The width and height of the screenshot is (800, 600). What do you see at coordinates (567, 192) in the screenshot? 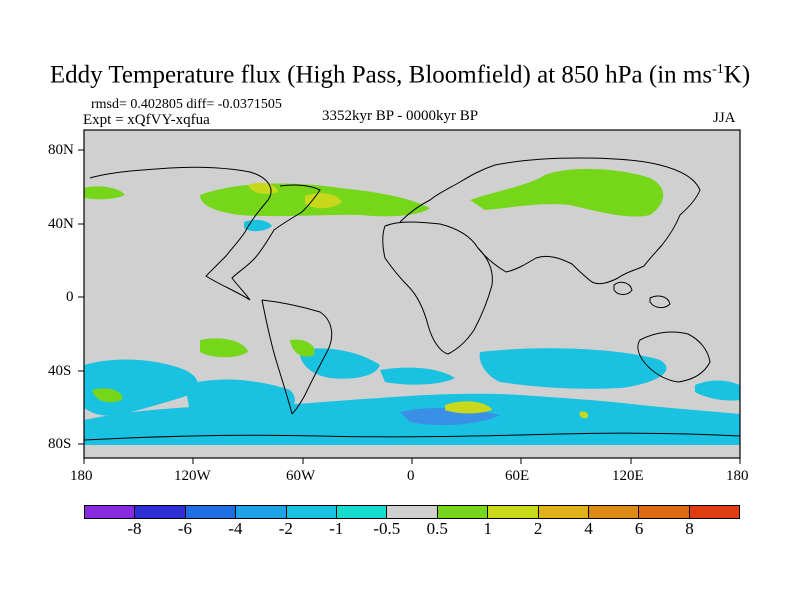
I see `patch-eurasia` at bounding box center [567, 192].